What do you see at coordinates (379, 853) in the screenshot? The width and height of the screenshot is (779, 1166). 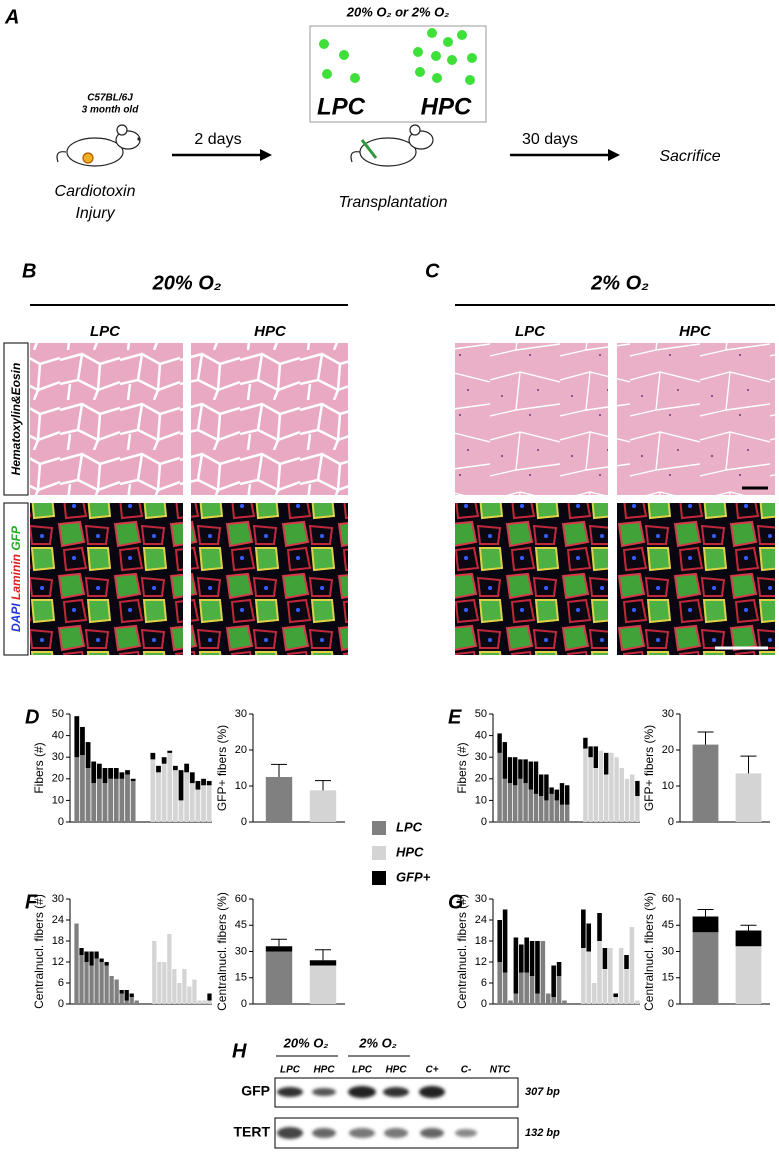 I see `legend-swatch` at bounding box center [379, 853].